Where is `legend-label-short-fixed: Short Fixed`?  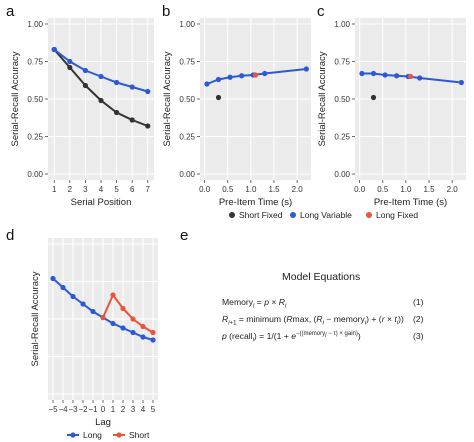
legend-label-short-fixed: Short Fixed is located at coordinates (261, 215).